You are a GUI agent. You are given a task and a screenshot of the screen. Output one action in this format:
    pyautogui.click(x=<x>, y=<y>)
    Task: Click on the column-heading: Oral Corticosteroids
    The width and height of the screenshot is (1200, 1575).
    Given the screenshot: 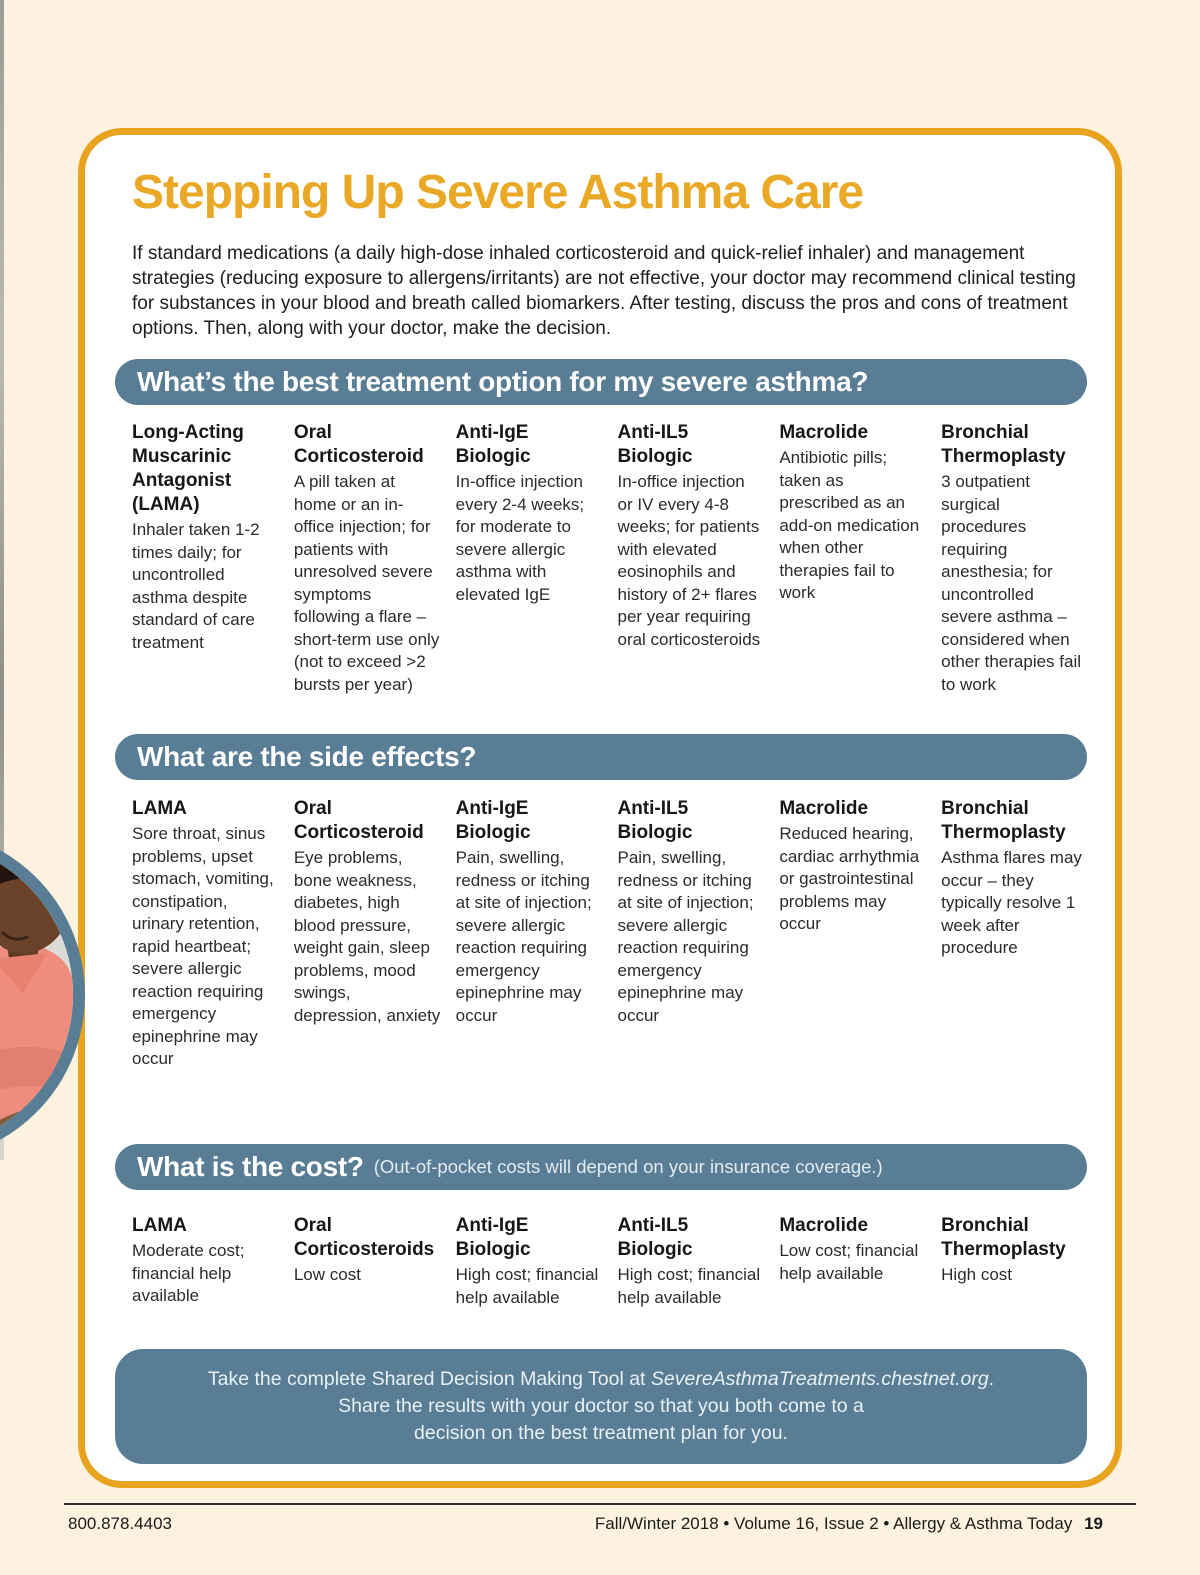 What is the action you would take?
    pyautogui.click(x=364, y=1237)
    